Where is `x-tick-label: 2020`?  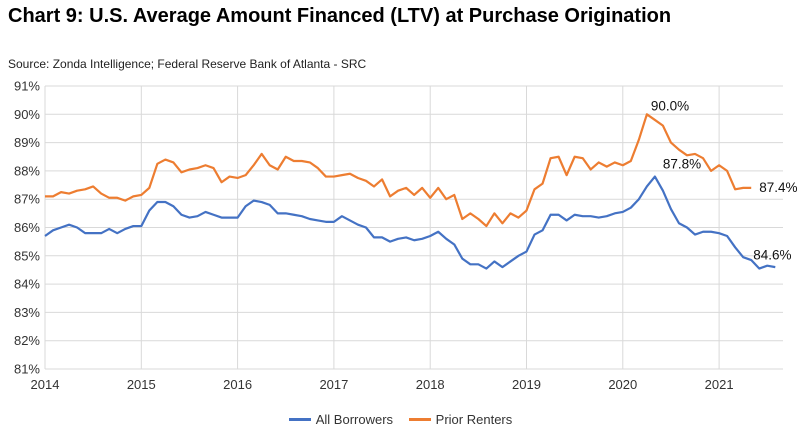 x-tick-label: 2020 is located at coordinates (622, 384).